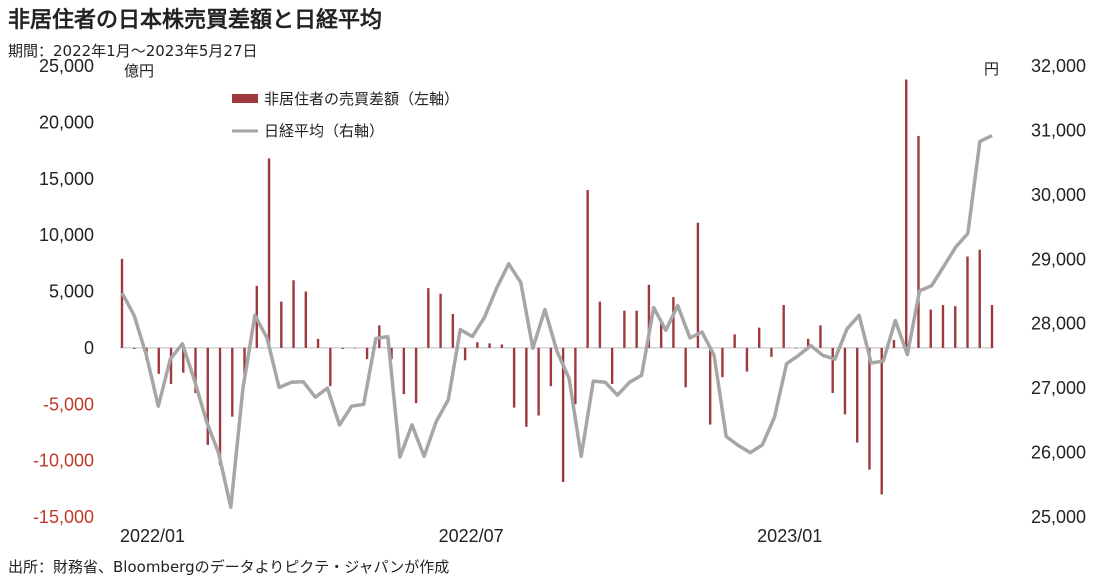 The height and width of the screenshot is (588, 1100). What do you see at coordinates (1058, 388) in the screenshot?
I see `right-tick-label: 27,000` at bounding box center [1058, 388].